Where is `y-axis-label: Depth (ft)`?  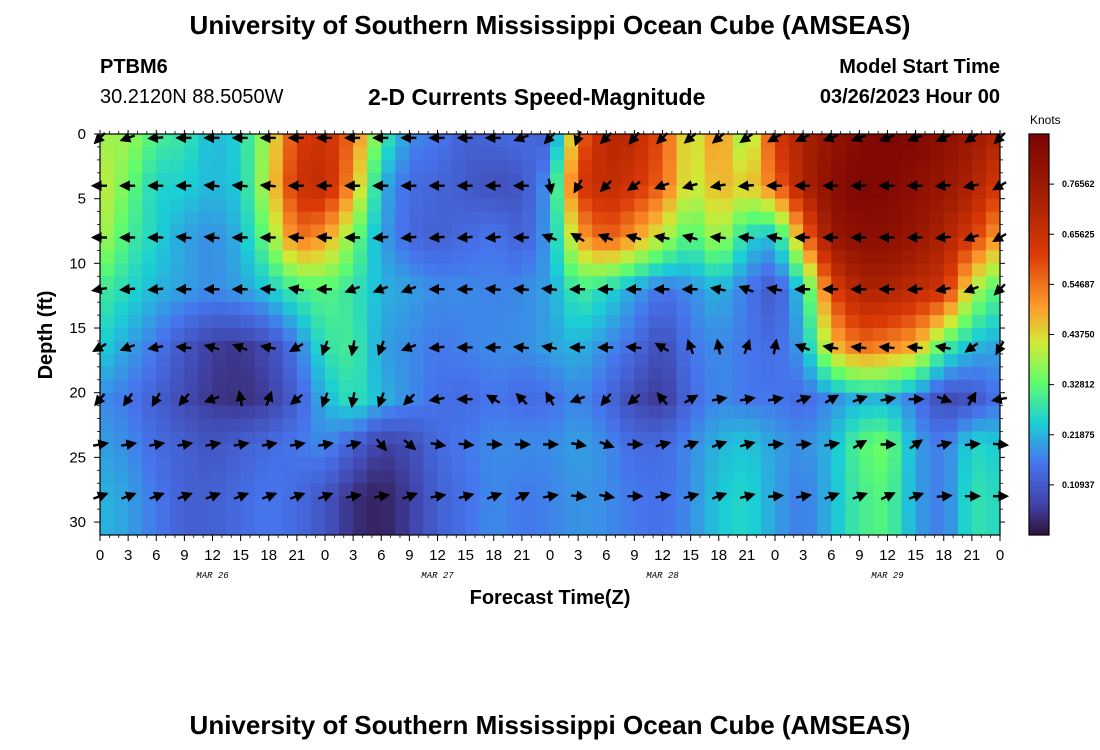
y-axis-label: Depth (ft) is located at coordinates (46, 335).